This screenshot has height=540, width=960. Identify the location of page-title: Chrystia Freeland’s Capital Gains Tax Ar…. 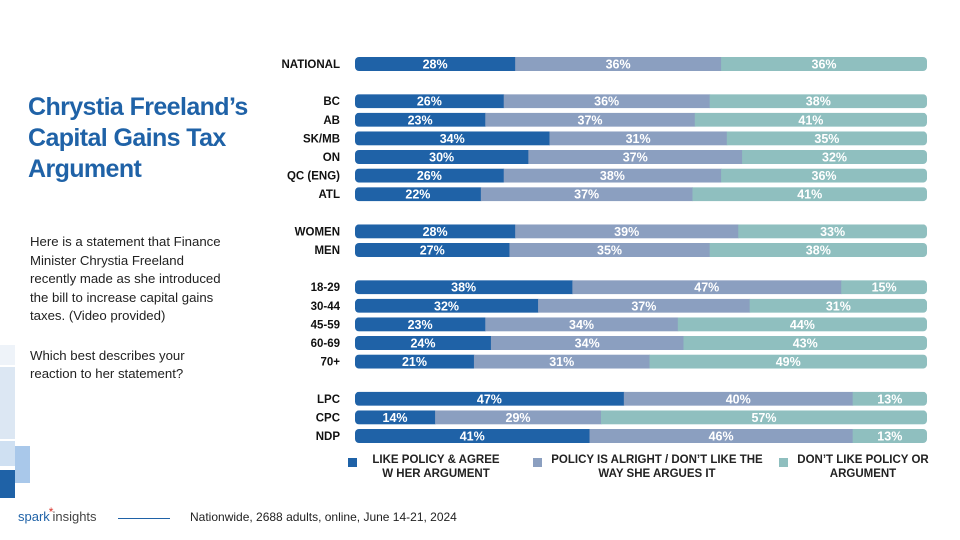
(138, 138).